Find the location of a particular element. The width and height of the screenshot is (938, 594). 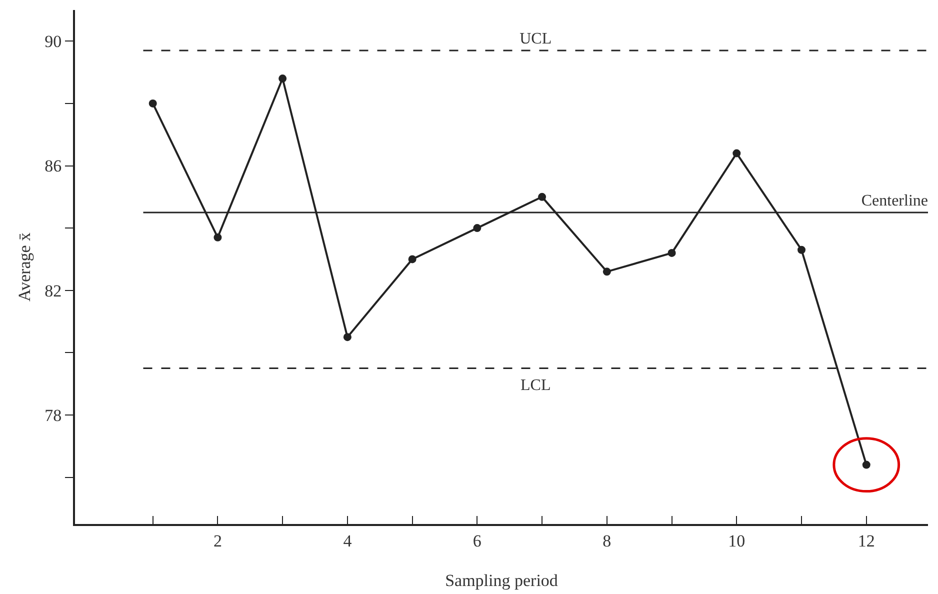

y-tick-label: 86 is located at coordinates (53, 166).